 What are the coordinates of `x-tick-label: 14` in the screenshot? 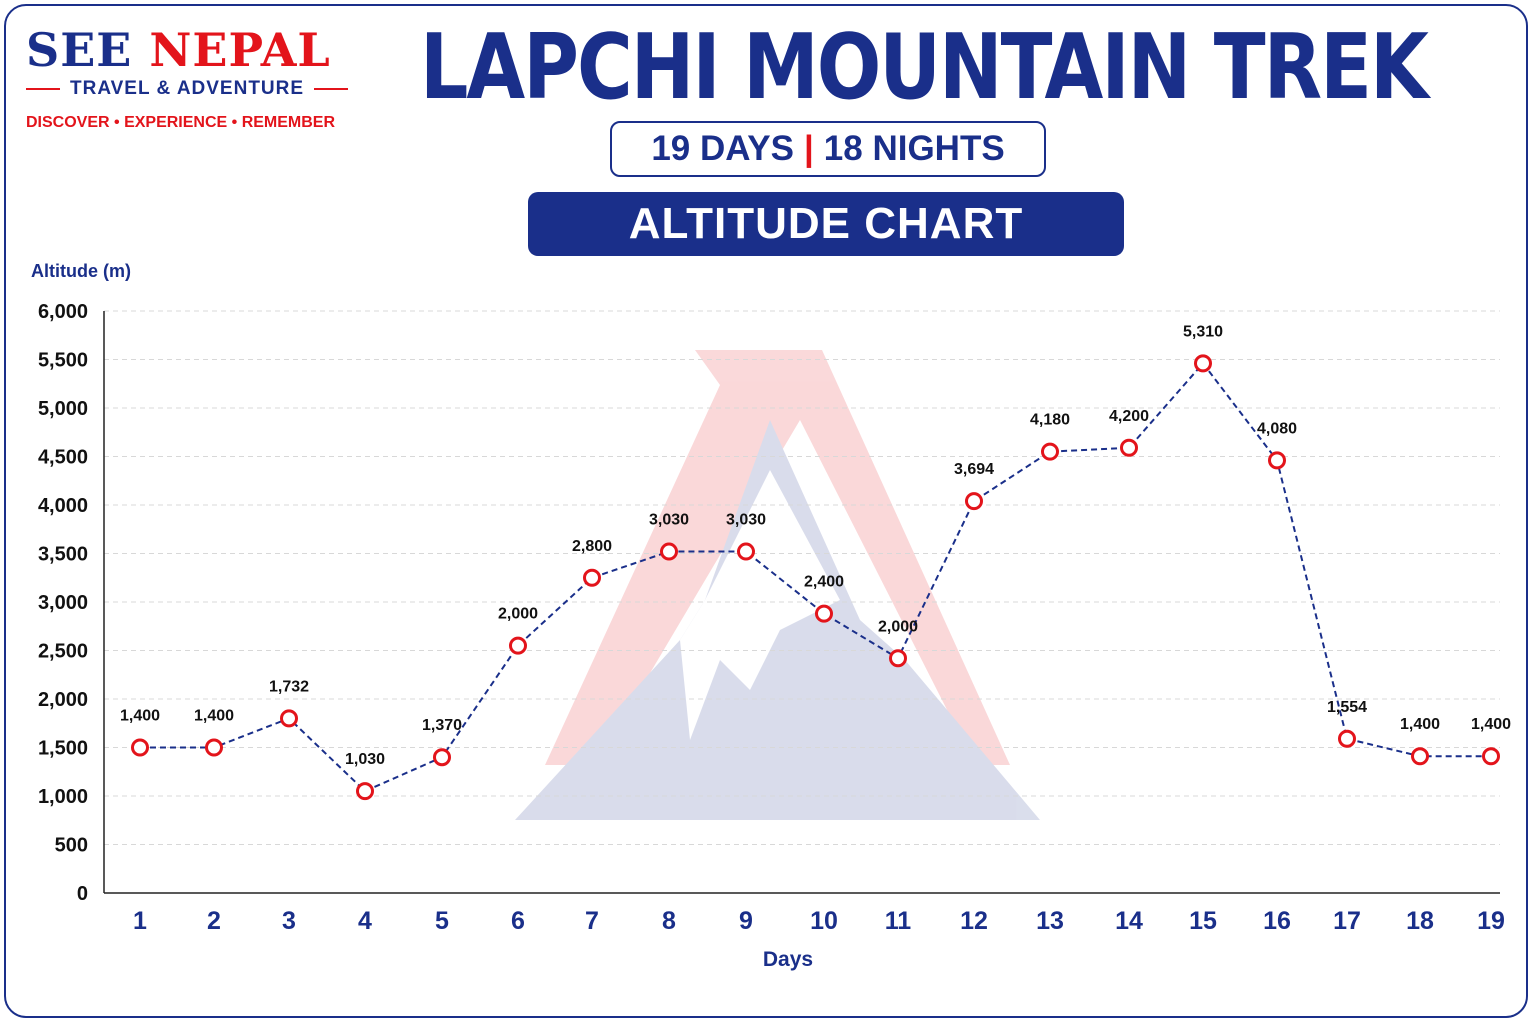 It's located at (1129, 921).